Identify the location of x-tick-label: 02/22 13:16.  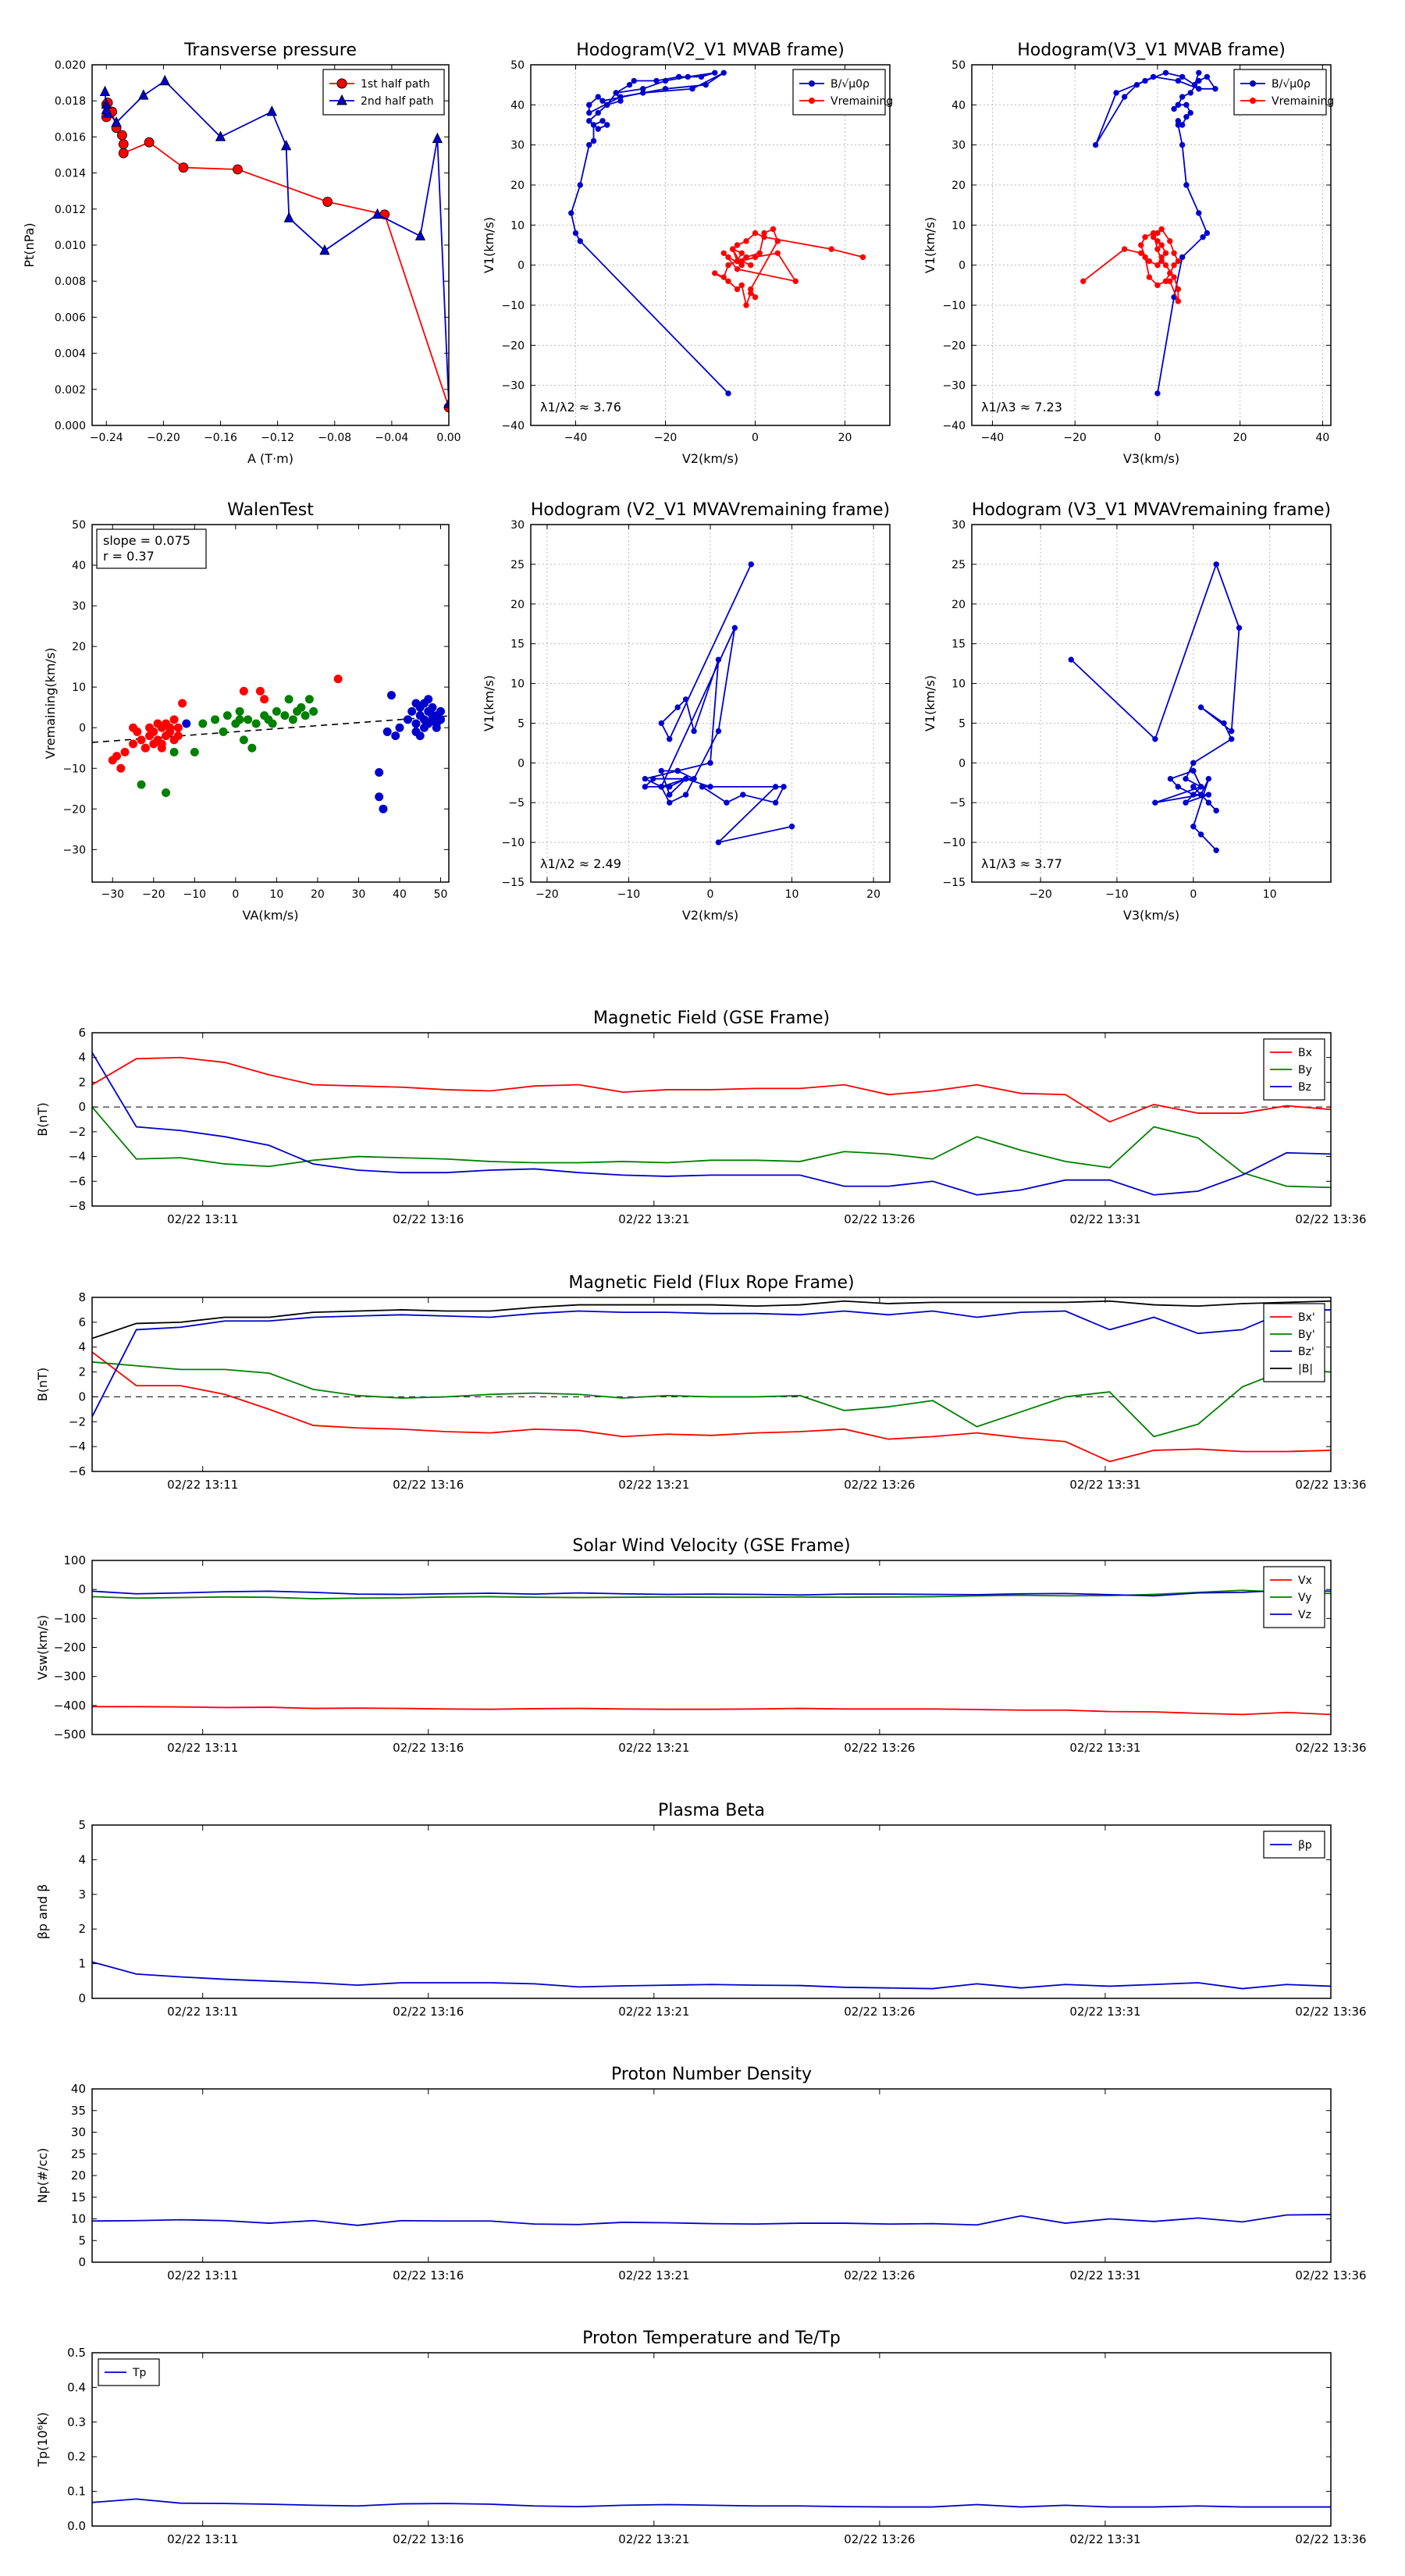
(429, 2275).